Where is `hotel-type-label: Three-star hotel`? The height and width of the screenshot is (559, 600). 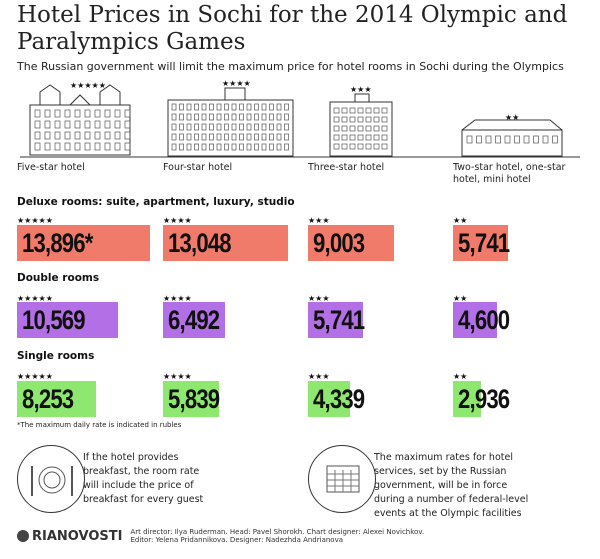 hotel-type-label: Three-star hotel is located at coordinates (346, 167).